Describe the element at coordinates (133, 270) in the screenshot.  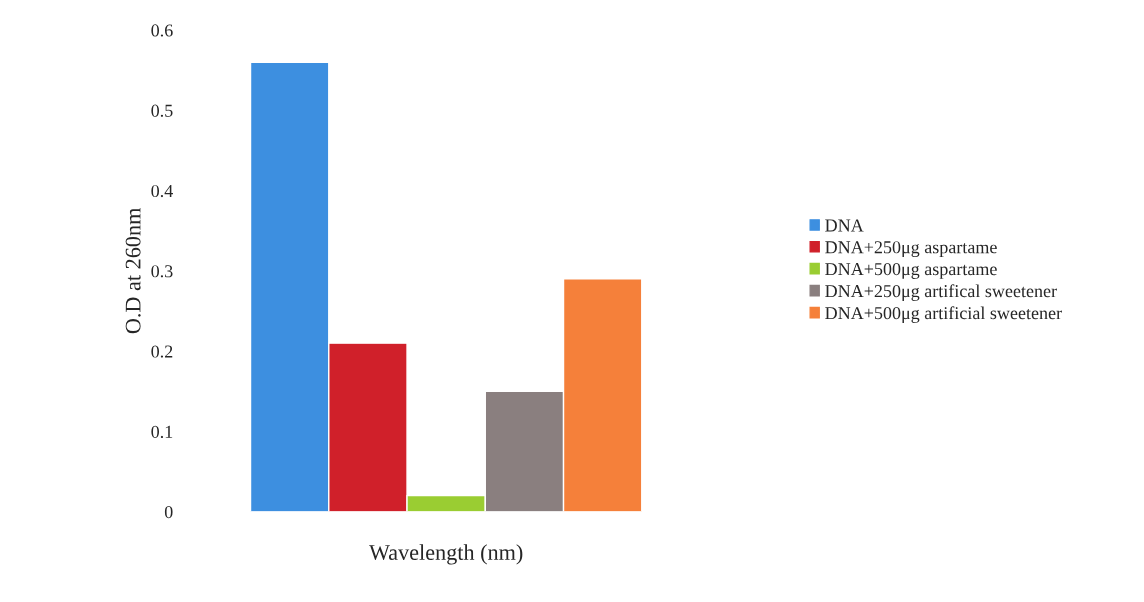
I see `y-axis-title: O.D at 260nm` at that location.